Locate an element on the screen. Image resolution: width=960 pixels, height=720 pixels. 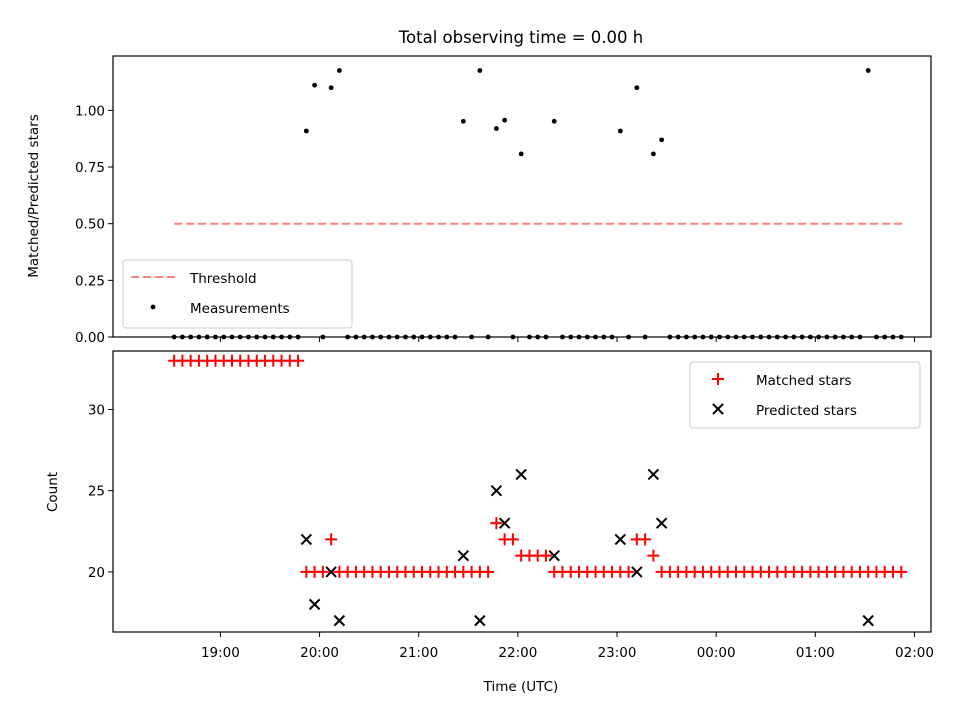
top-ytick-label: 0.50 is located at coordinates (90, 225).